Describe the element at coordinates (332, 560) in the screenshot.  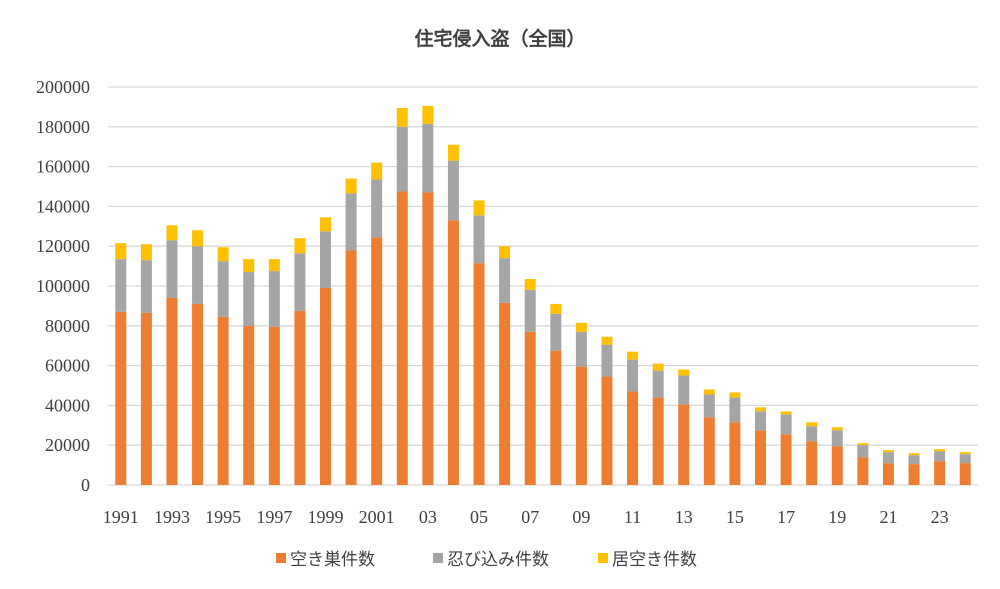
I see `legend-label: 空き巣件数` at that location.